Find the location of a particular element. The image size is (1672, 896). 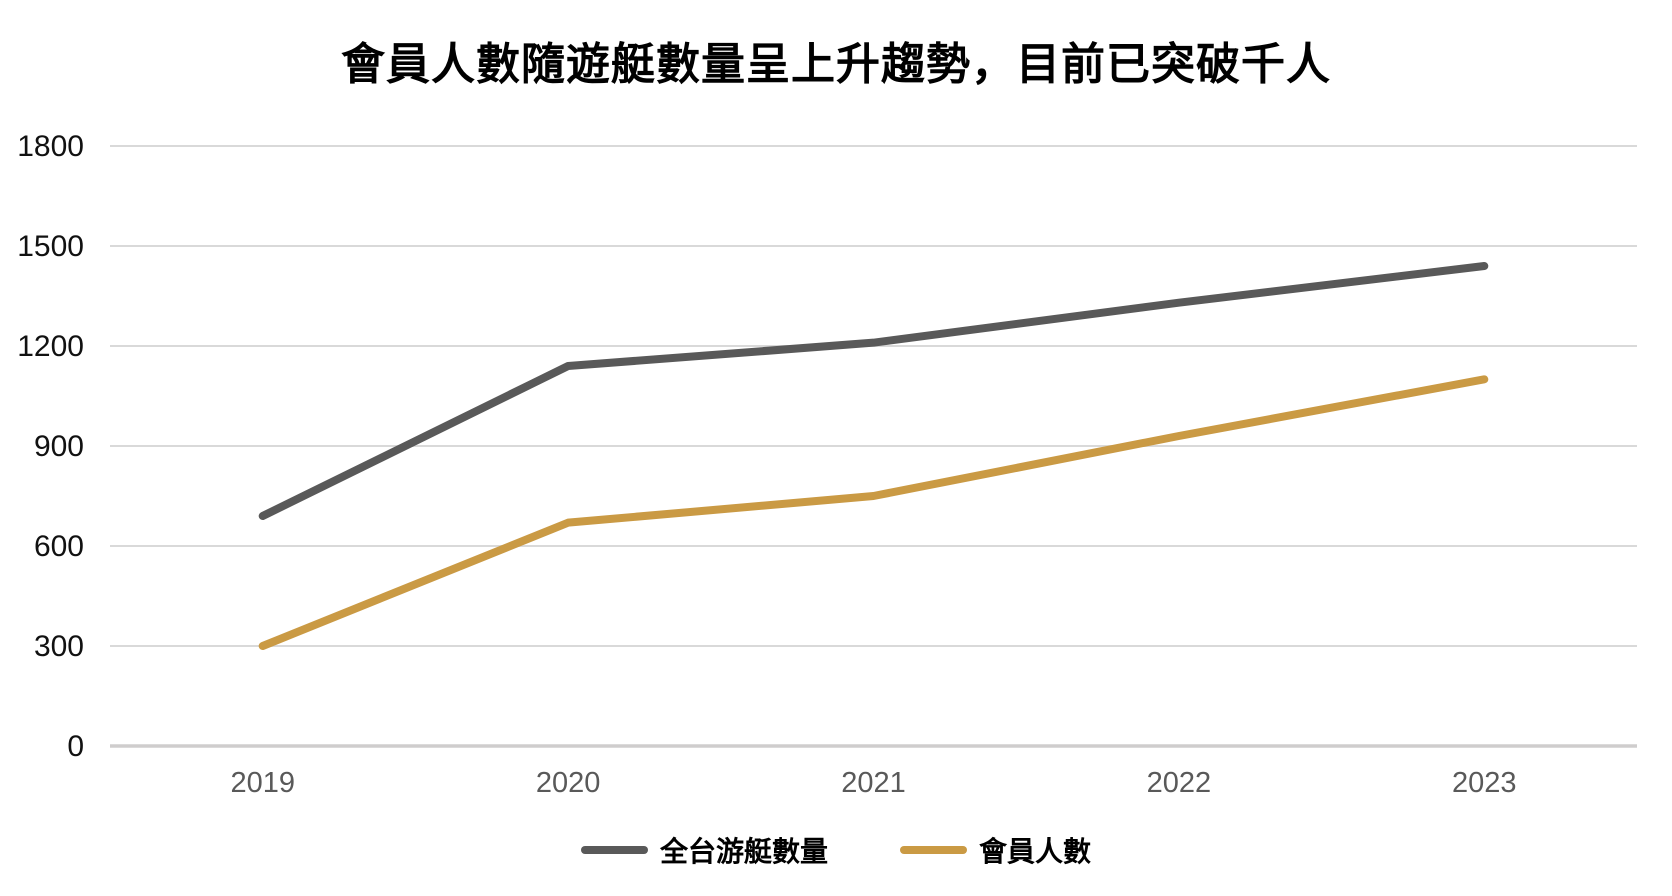

legend-label: 會員人數 is located at coordinates (1035, 851).